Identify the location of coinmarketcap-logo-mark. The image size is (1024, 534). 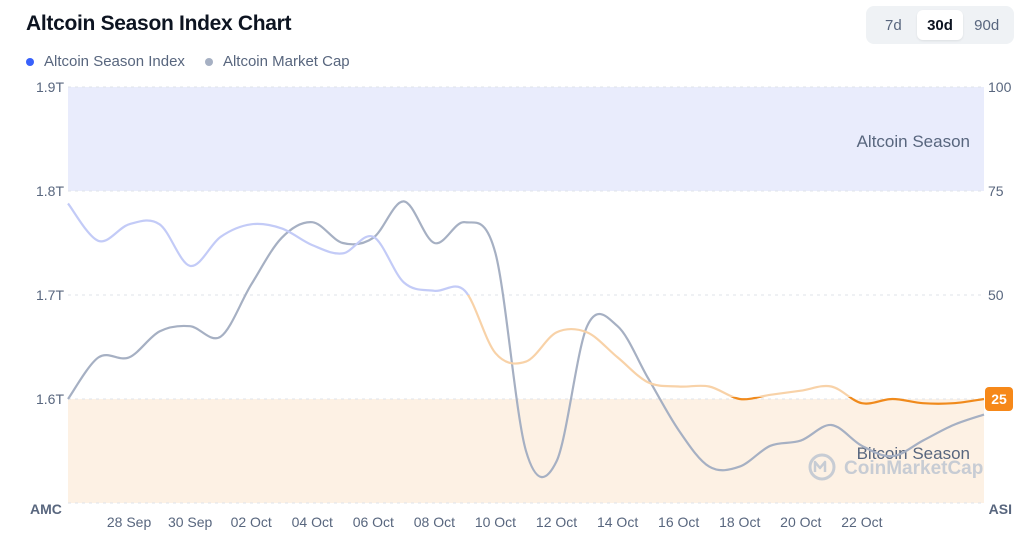
(820, 466).